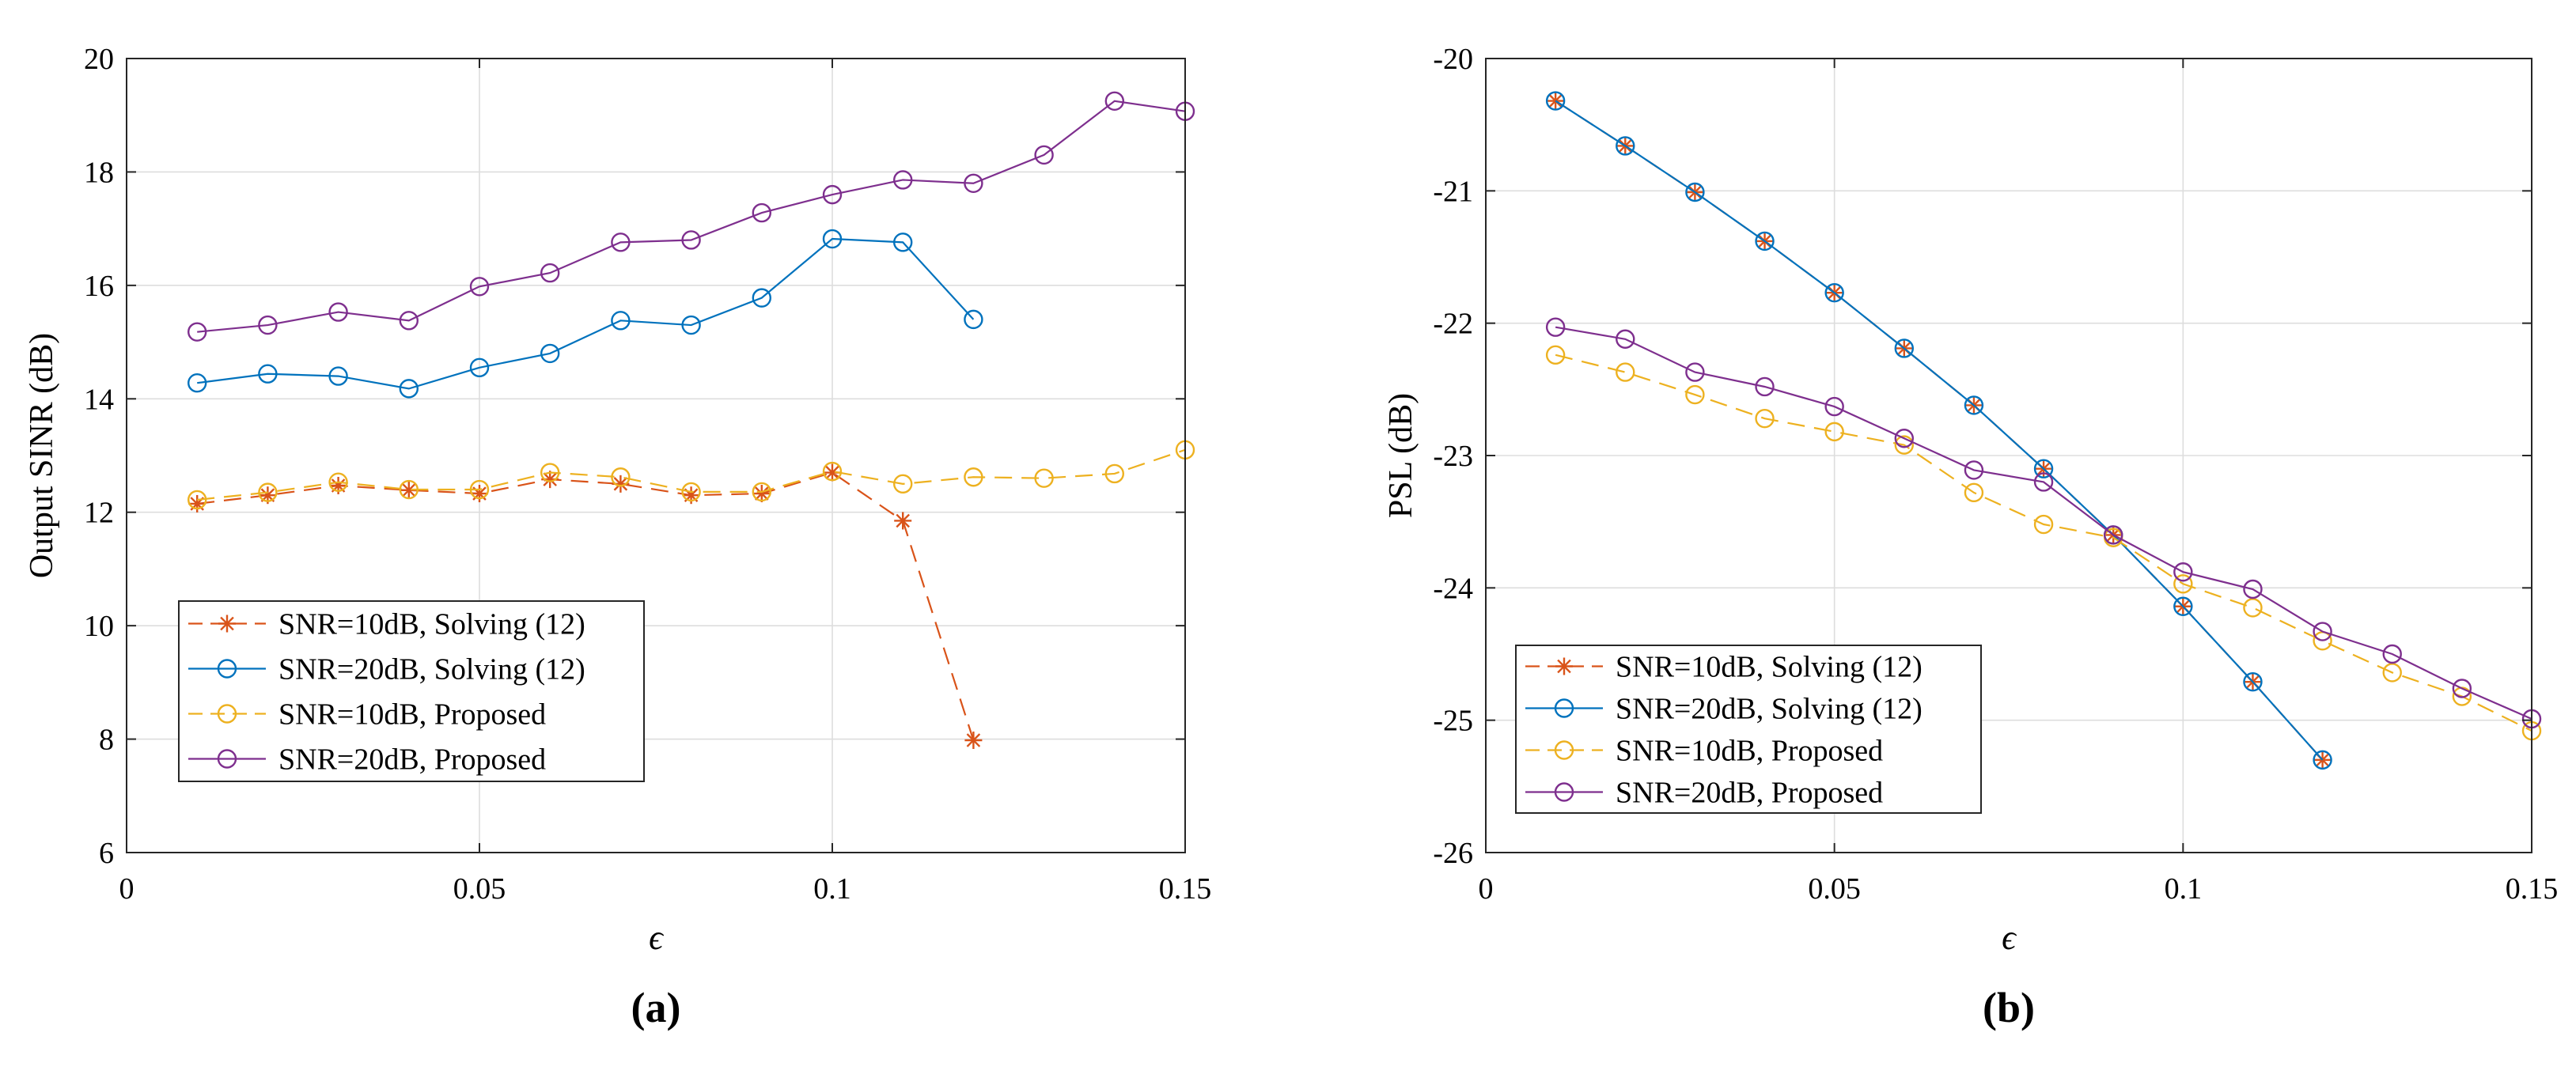  Describe the element at coordinates (367, 715) in the screenshot. I see `panel-a-legend-entry: SNR=10dB, Proposed` at that location.